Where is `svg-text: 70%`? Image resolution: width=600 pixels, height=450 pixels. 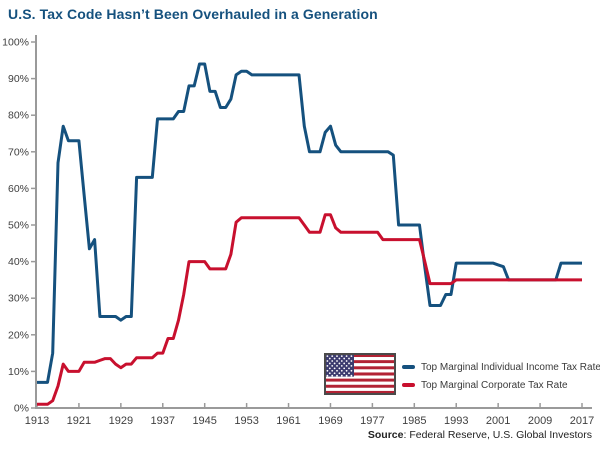 svg-text: 70% is located at coordinates (18, 152).